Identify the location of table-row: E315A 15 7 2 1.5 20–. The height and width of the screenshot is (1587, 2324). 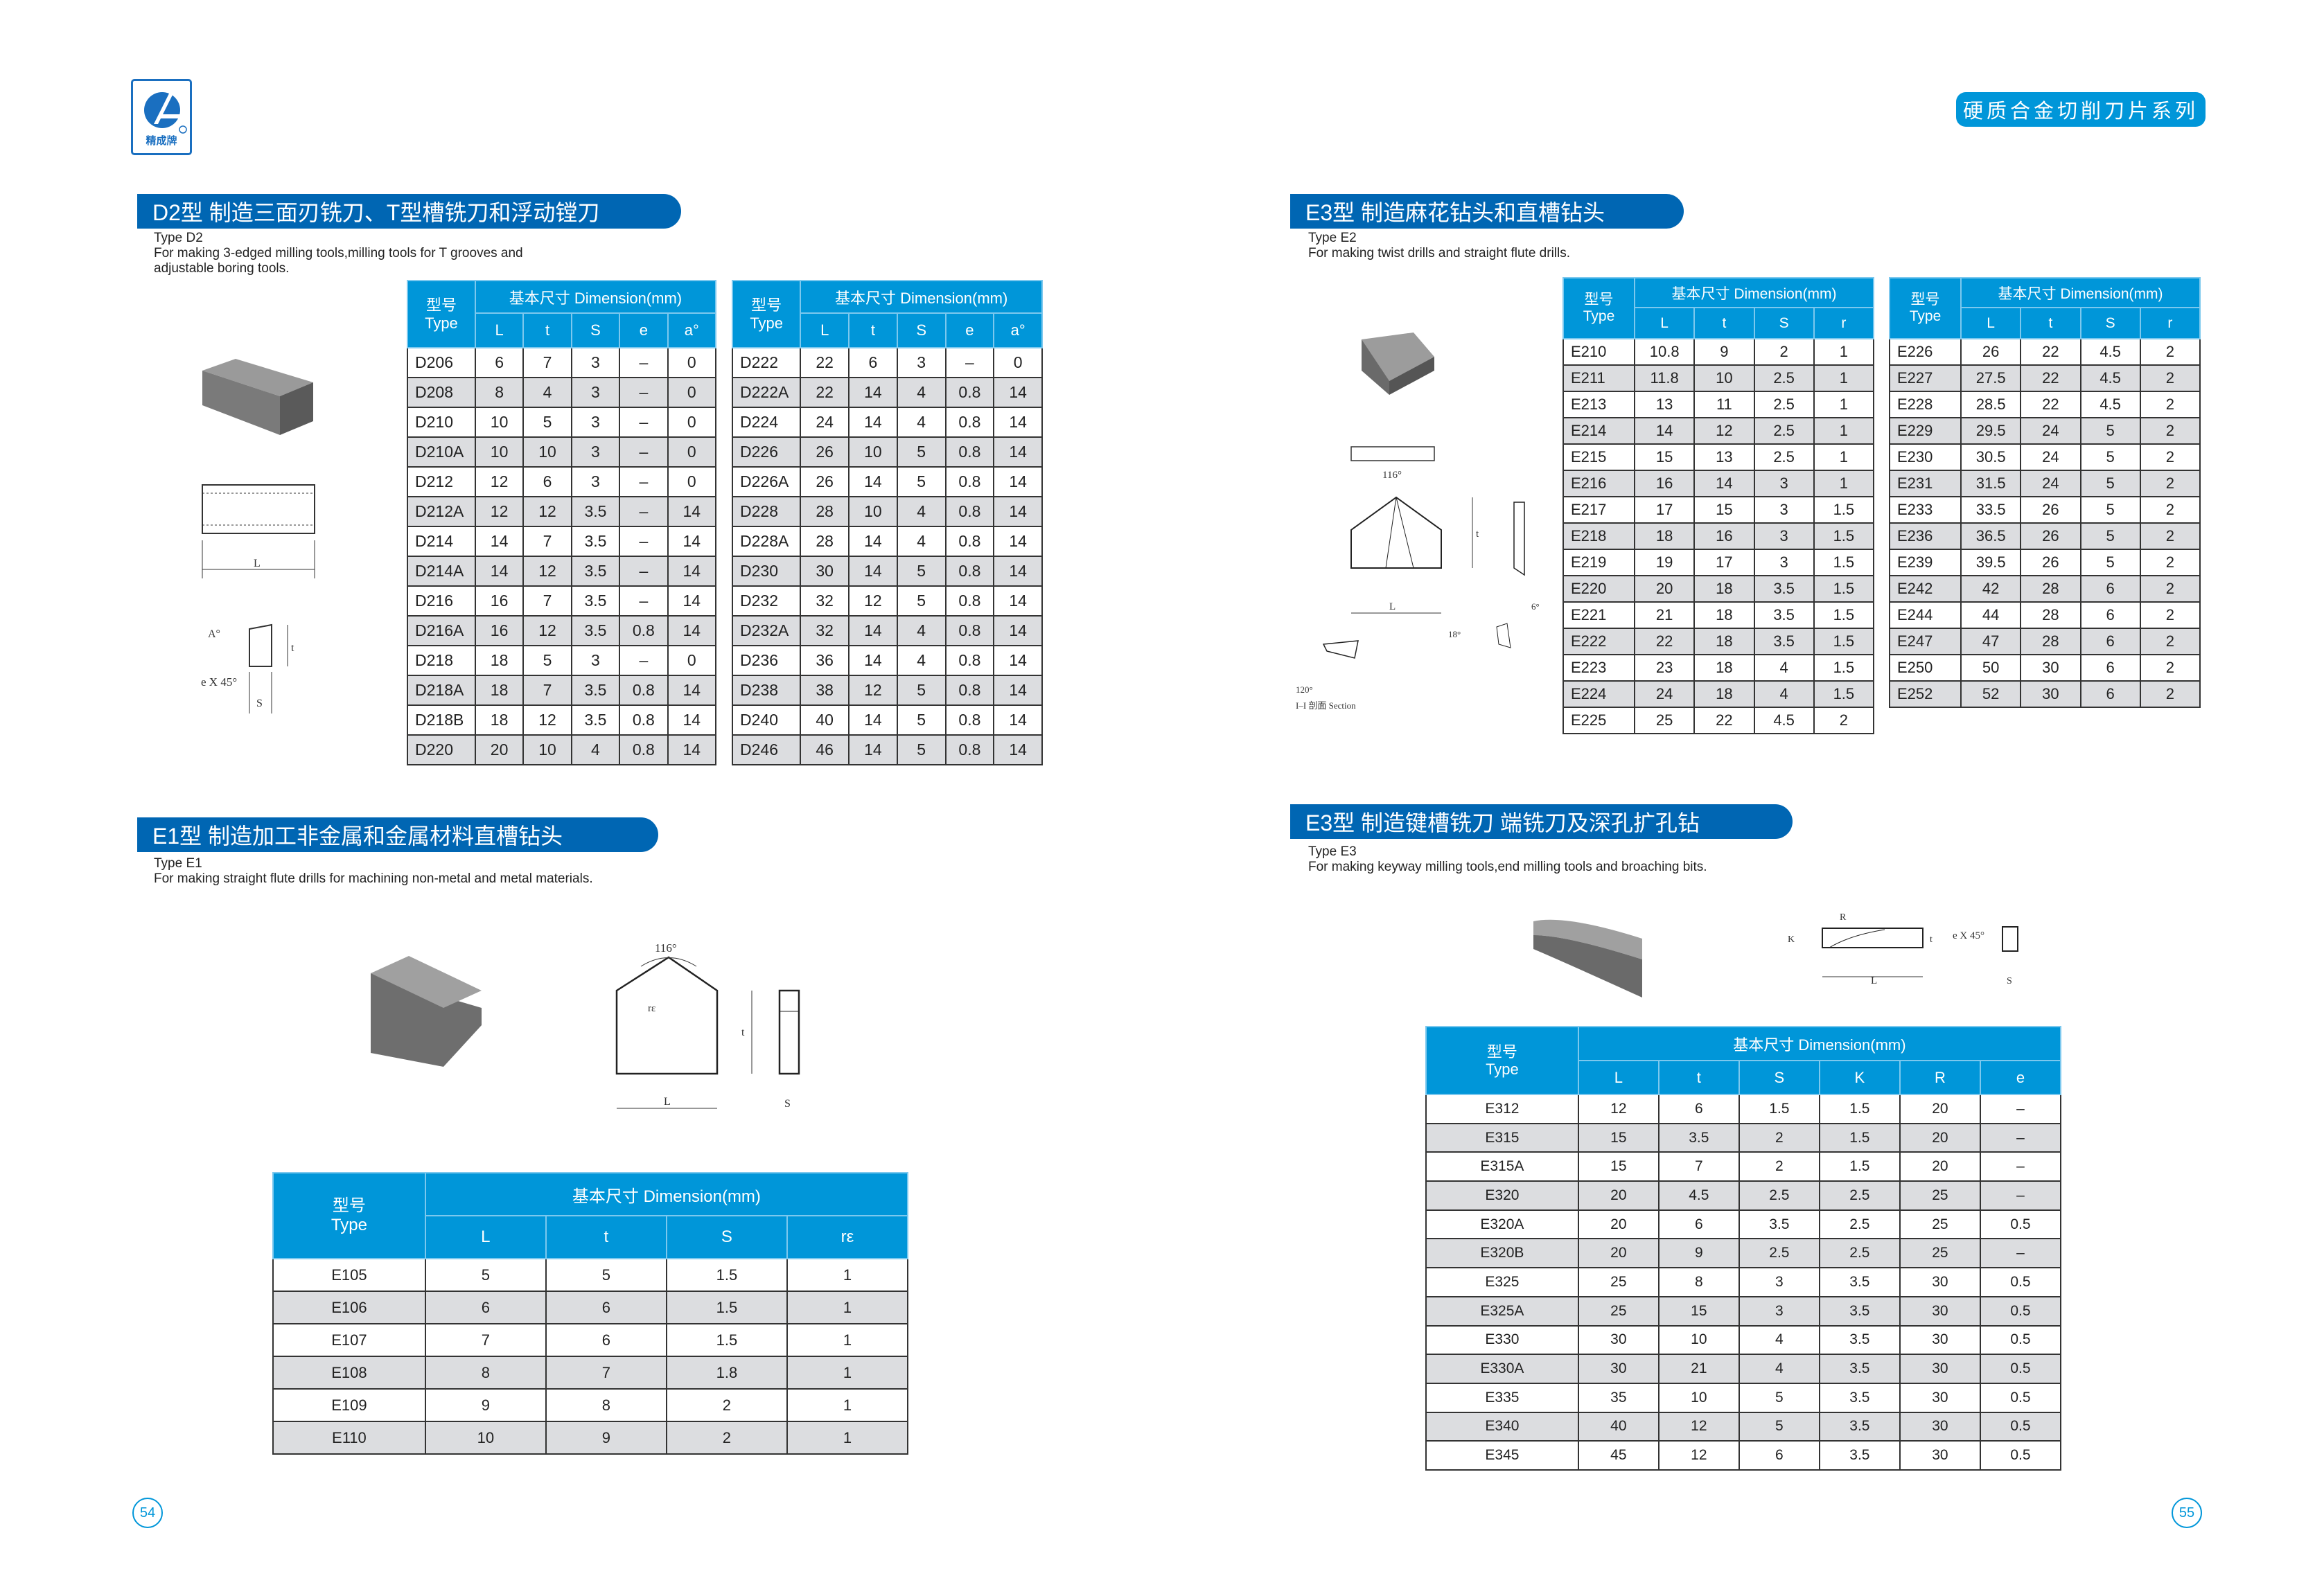
(1743, 1166).